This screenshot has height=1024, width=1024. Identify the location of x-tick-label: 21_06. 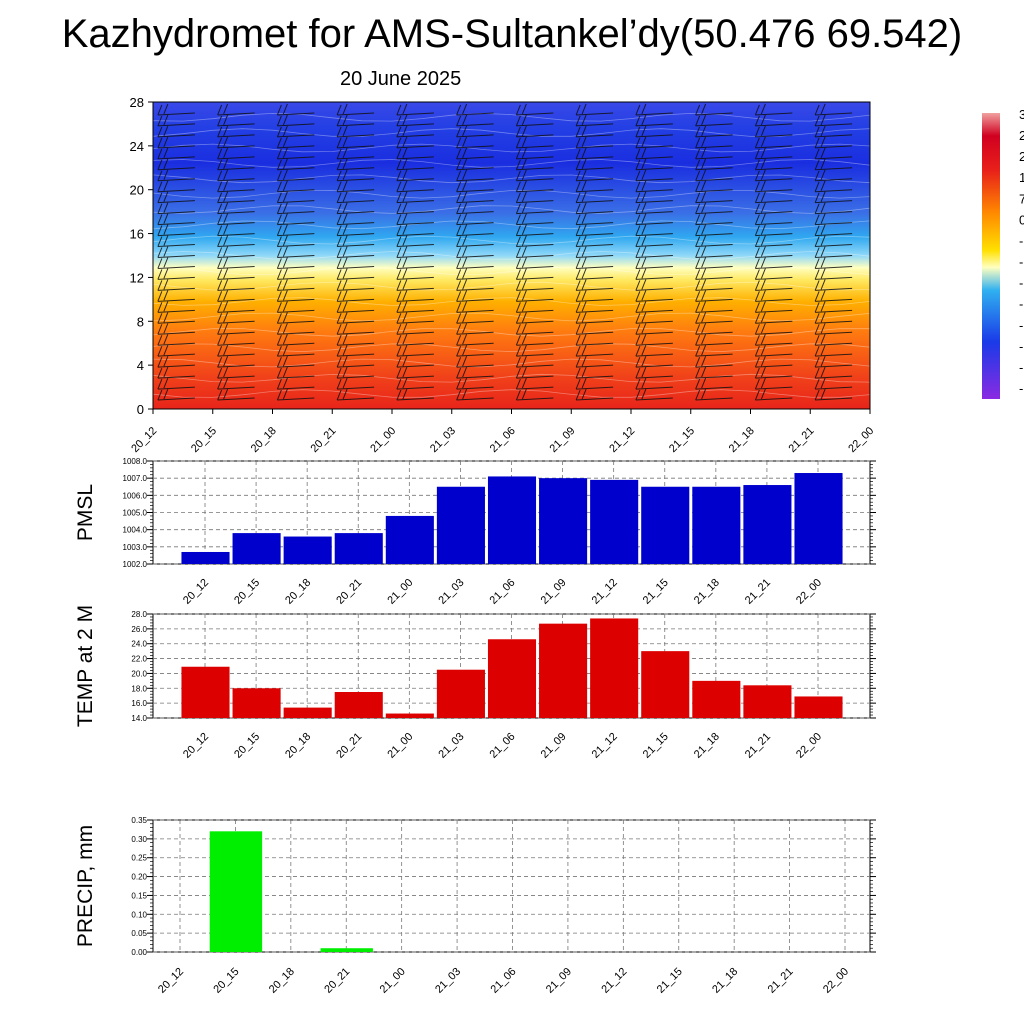
(503, 440).